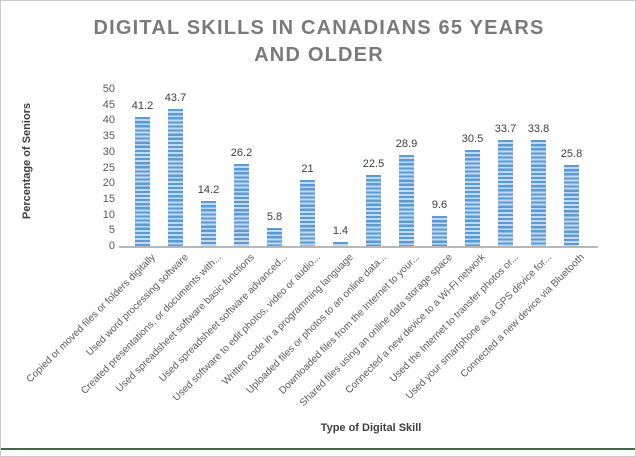 Image resolution: width=636 pixels, height=457 pixels. Describe the element at coordinates (108, 167) in the screenshot. I see `y-tick-label: 25` at that location.